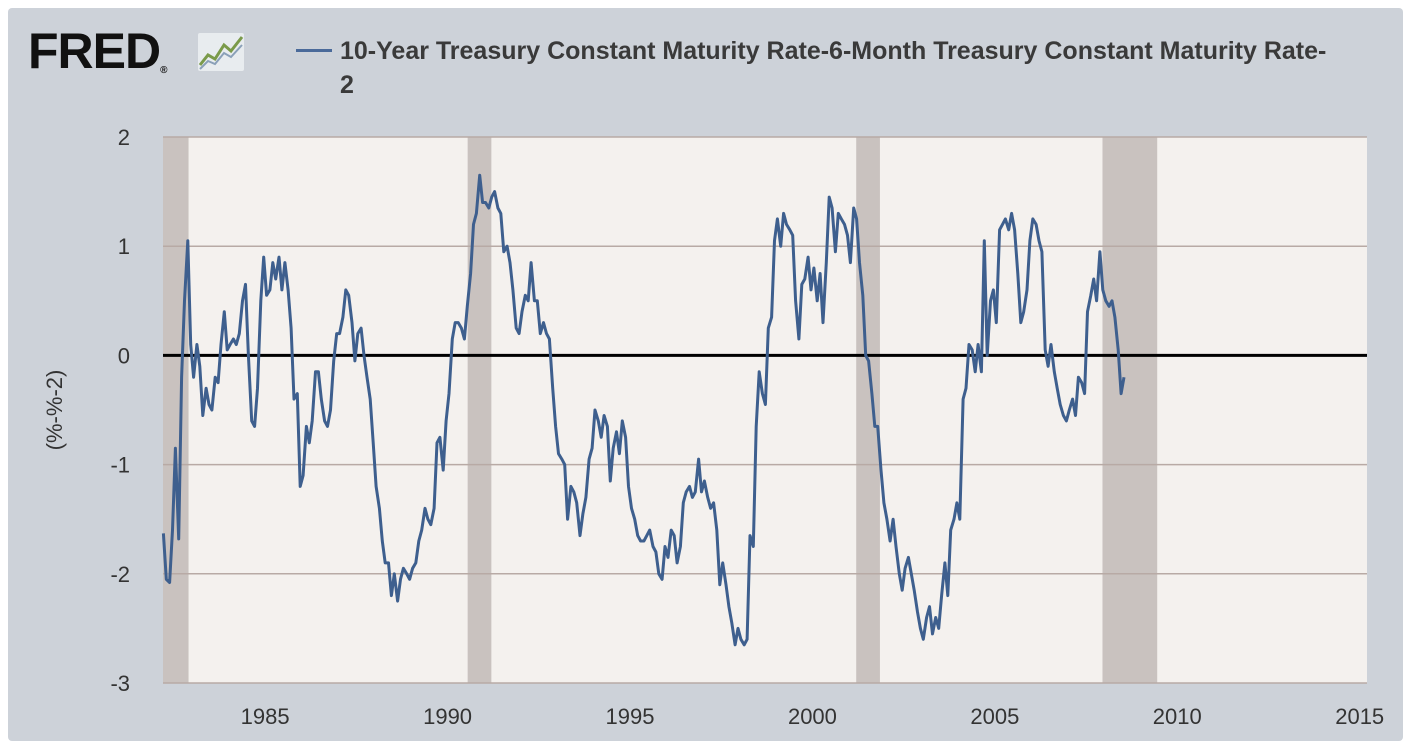 This screenshot has width=1411, height=749. What do you see at coordinates (1359, 716) in the screenshot?
I see `x-tick-label: 2015` at bounding box center [1359, 716].